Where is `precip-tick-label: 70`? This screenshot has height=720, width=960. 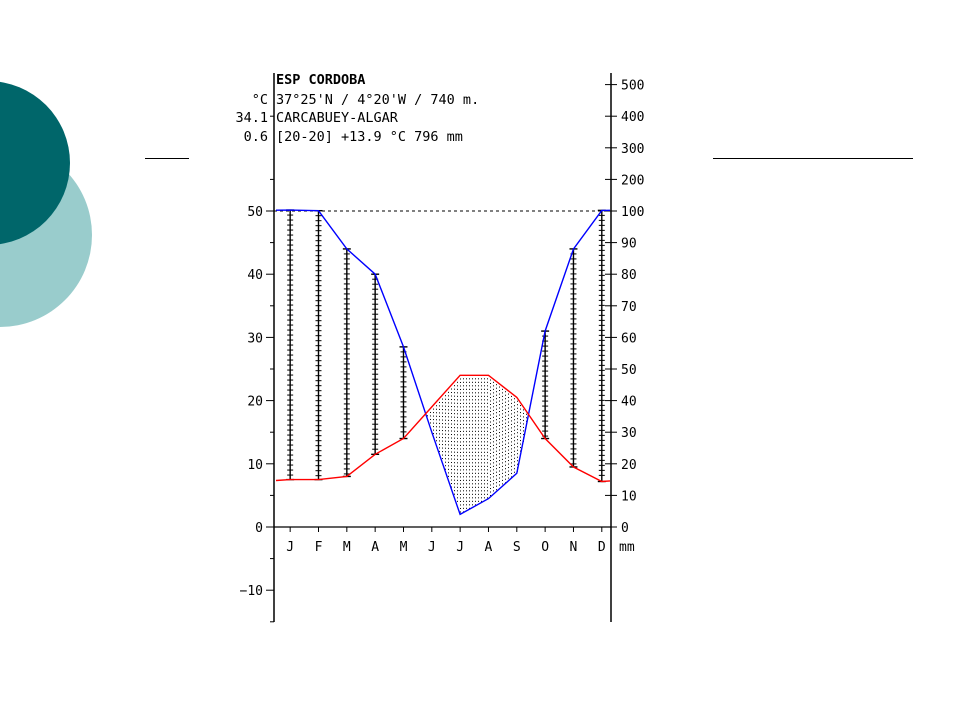
precip-tick-label: 70 is located at coordinates (629, 307).